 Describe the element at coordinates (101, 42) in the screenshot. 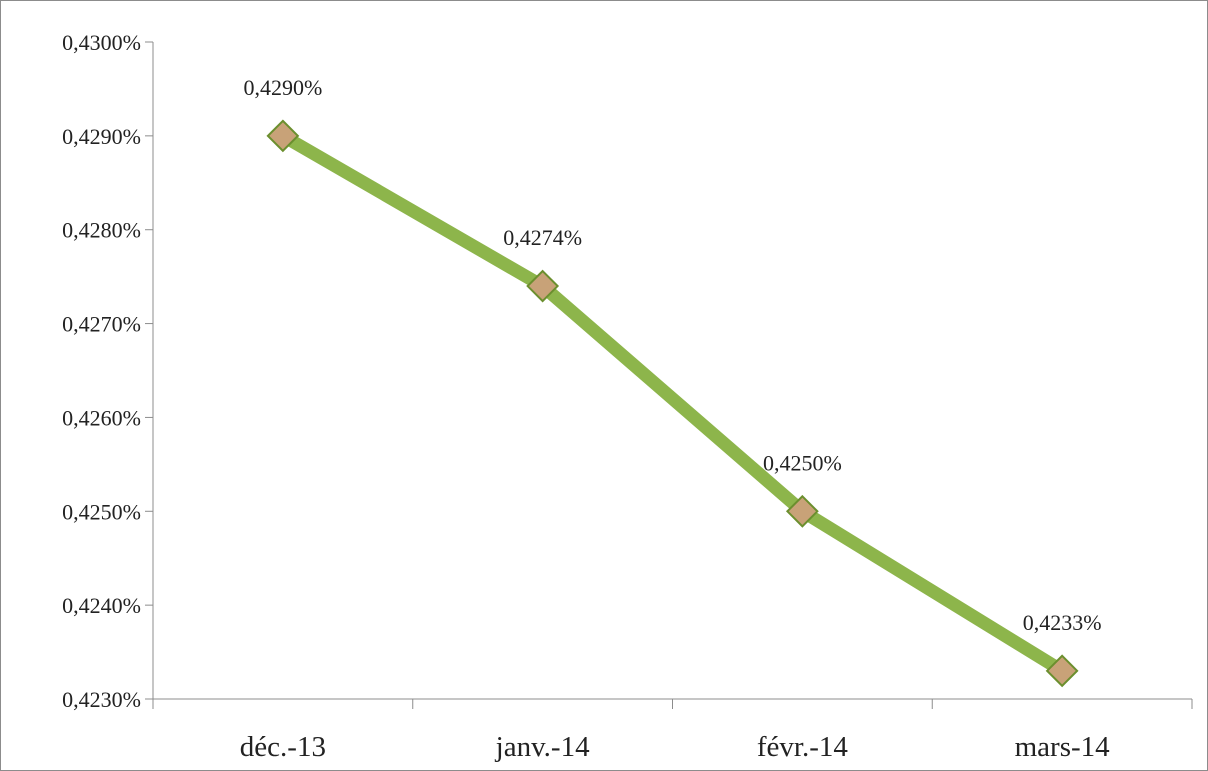

I see `y-tick-label: 0,4300%` at that location.